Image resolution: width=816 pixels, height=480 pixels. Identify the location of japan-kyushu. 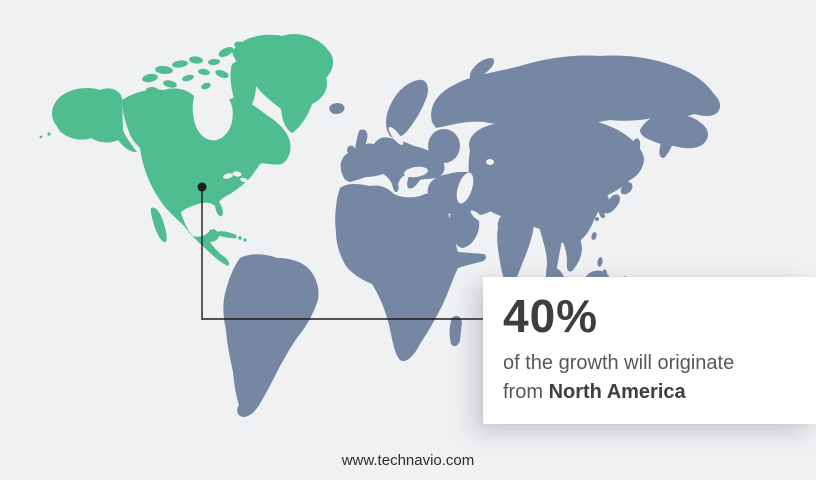
(603, 216).